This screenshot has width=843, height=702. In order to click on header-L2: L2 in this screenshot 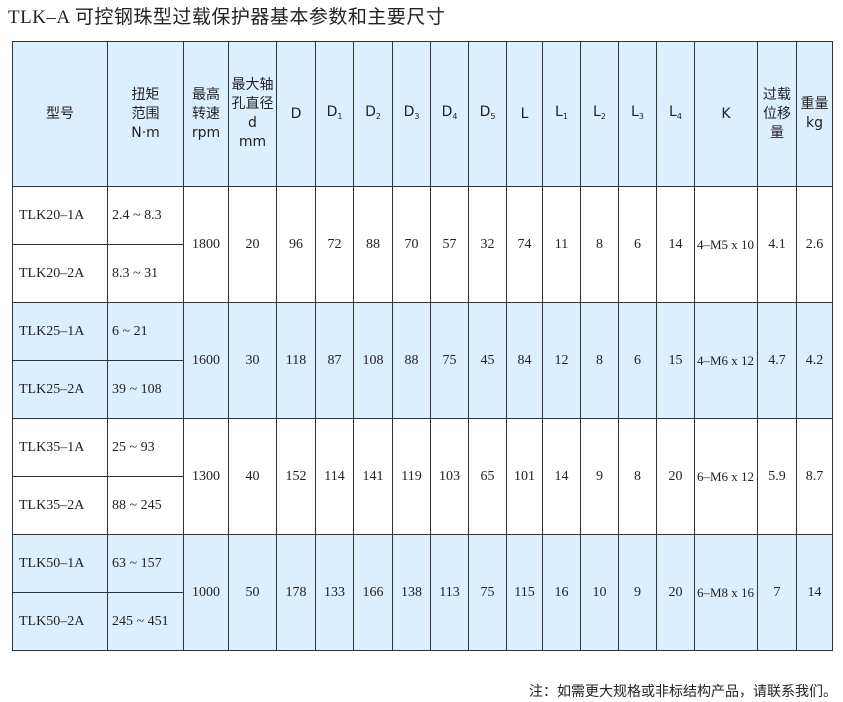, I will do `click(599, 114)`.